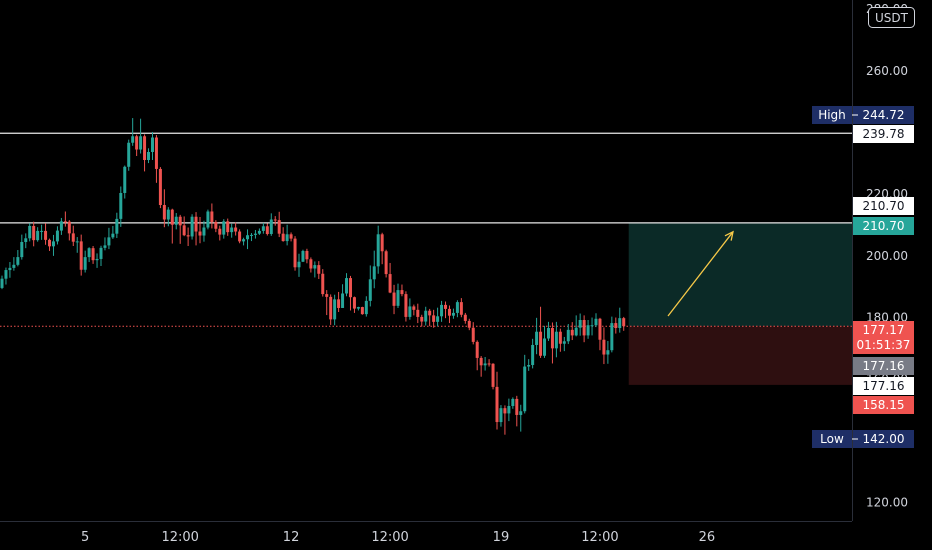 This screenshot has width=932, height=550. Describe the element at coordinates (700, 274) in the screenshot. I see `trend-arrow` at that location.